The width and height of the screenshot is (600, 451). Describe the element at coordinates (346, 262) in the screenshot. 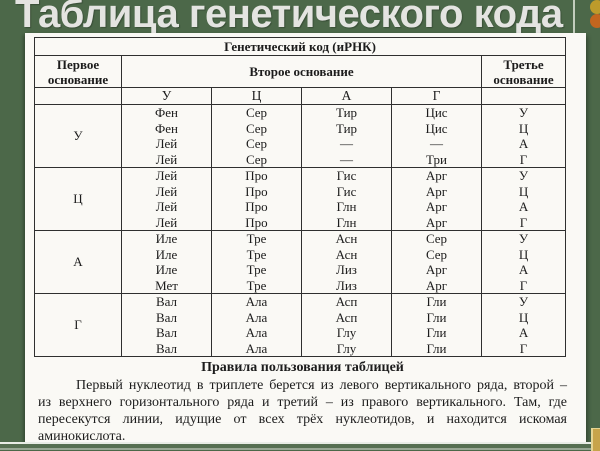

I see `codon-cell: Асн Асн Лиз Лиз` at that location.